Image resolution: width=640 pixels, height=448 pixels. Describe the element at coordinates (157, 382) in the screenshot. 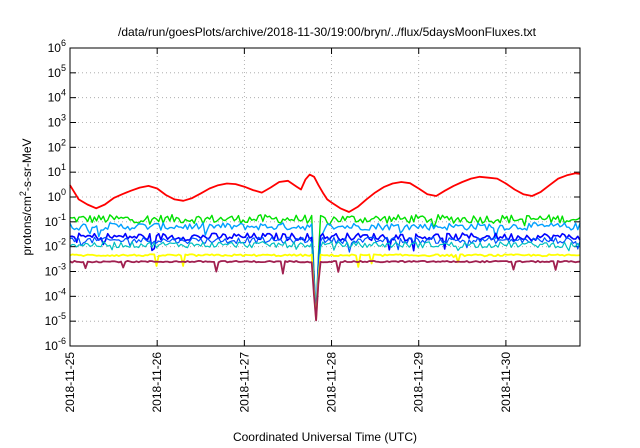

I see `x-tick-label: 2018-11-26` at that location.